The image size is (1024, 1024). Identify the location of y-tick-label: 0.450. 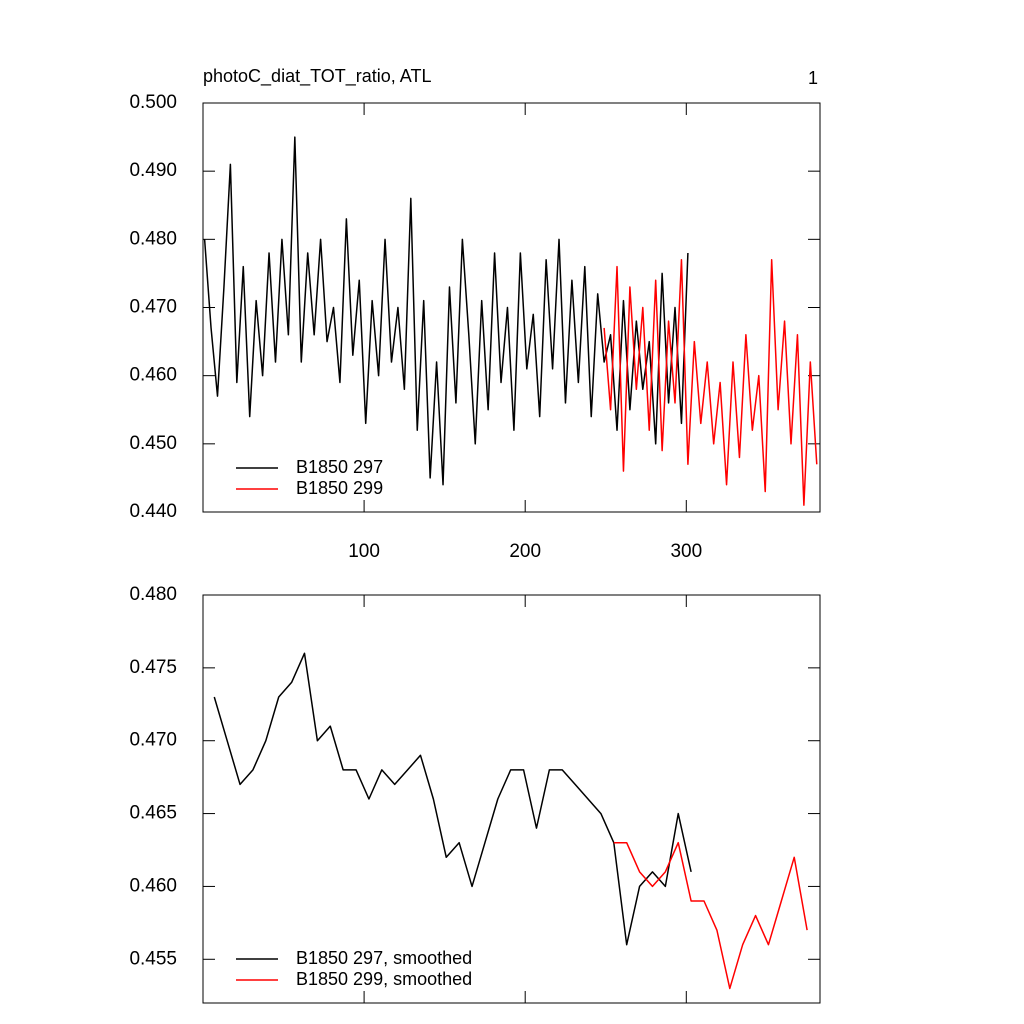
(153, 443).